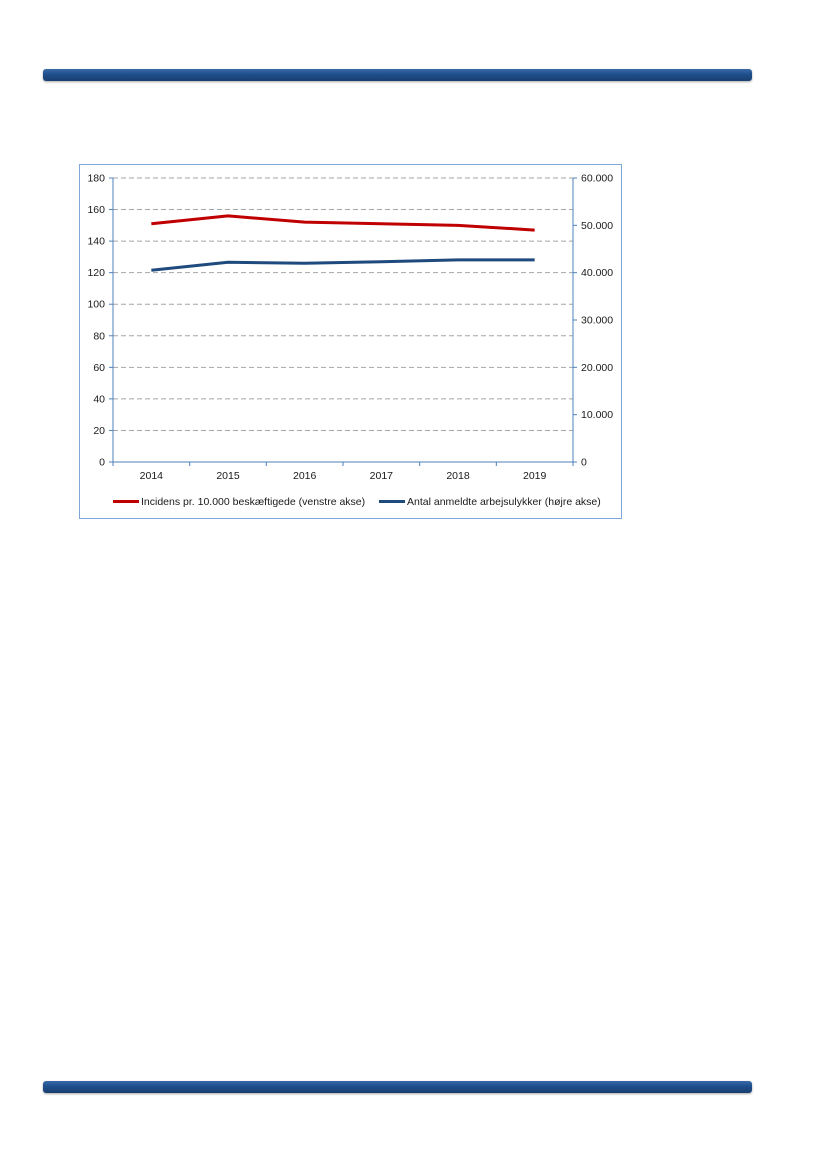  What do you see at coordinates (343, 265) in the screenshot?
I see `series-line-right` at bounding box center [343, 265].